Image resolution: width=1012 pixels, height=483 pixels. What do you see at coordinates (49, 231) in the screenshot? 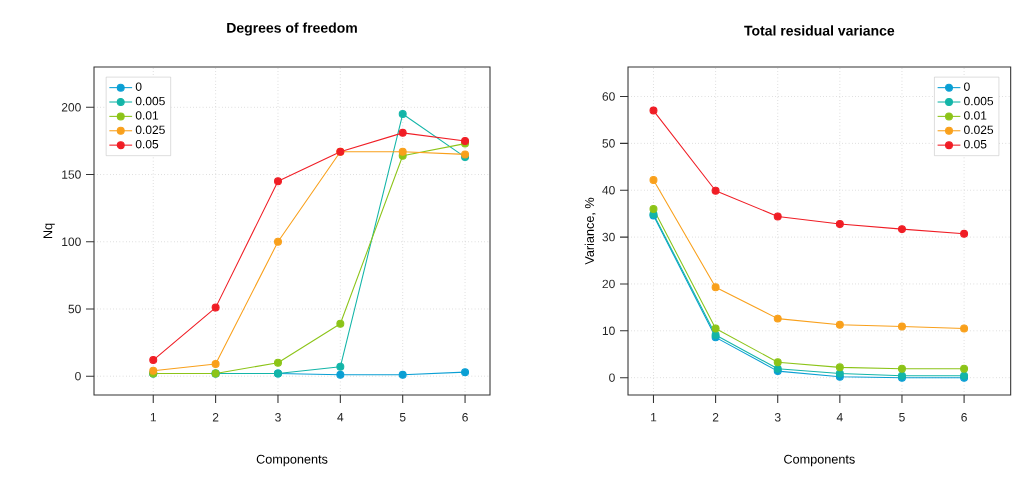
I see `y-axis-title: Nq` at bounding box center [49, 231].